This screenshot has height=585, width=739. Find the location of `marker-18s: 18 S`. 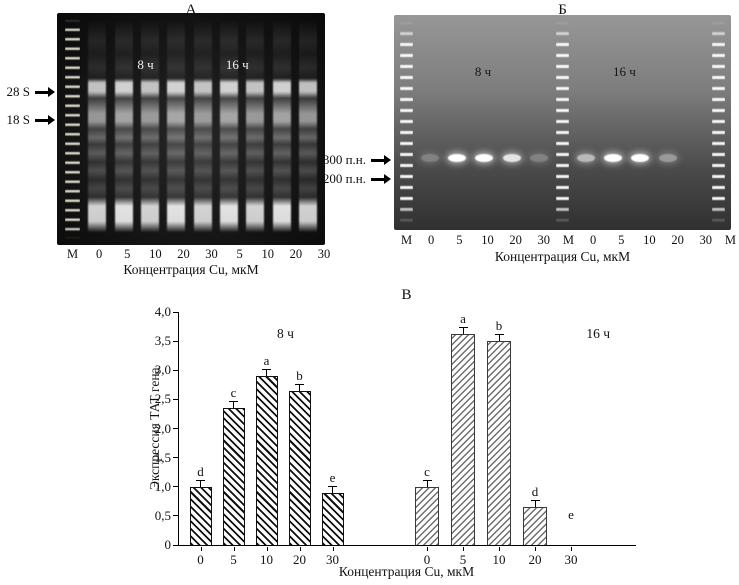

marker-18s: 18 S is located at coordinates (29, 120).